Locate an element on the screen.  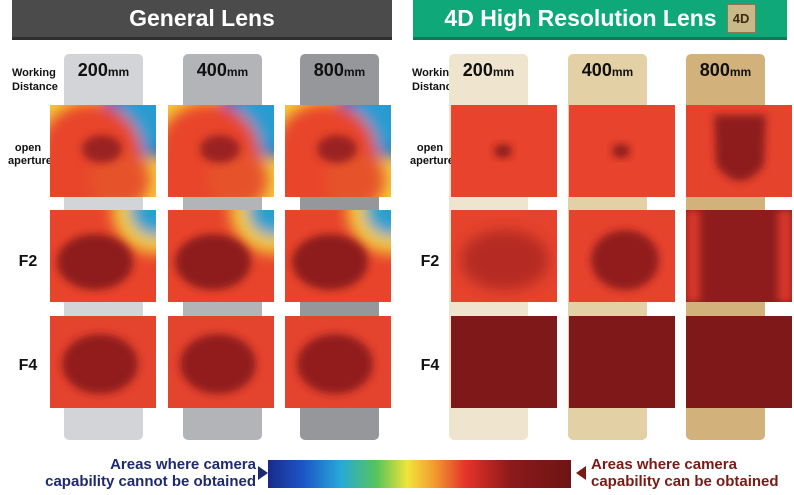
distance-header-hr-1: 400 mm is located at coordinates (607, 74).